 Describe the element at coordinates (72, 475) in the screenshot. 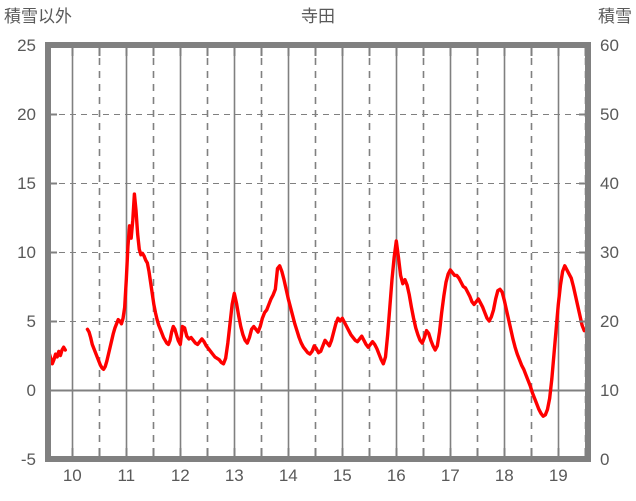

I see `x-axis-tick-label: 10` at that location.